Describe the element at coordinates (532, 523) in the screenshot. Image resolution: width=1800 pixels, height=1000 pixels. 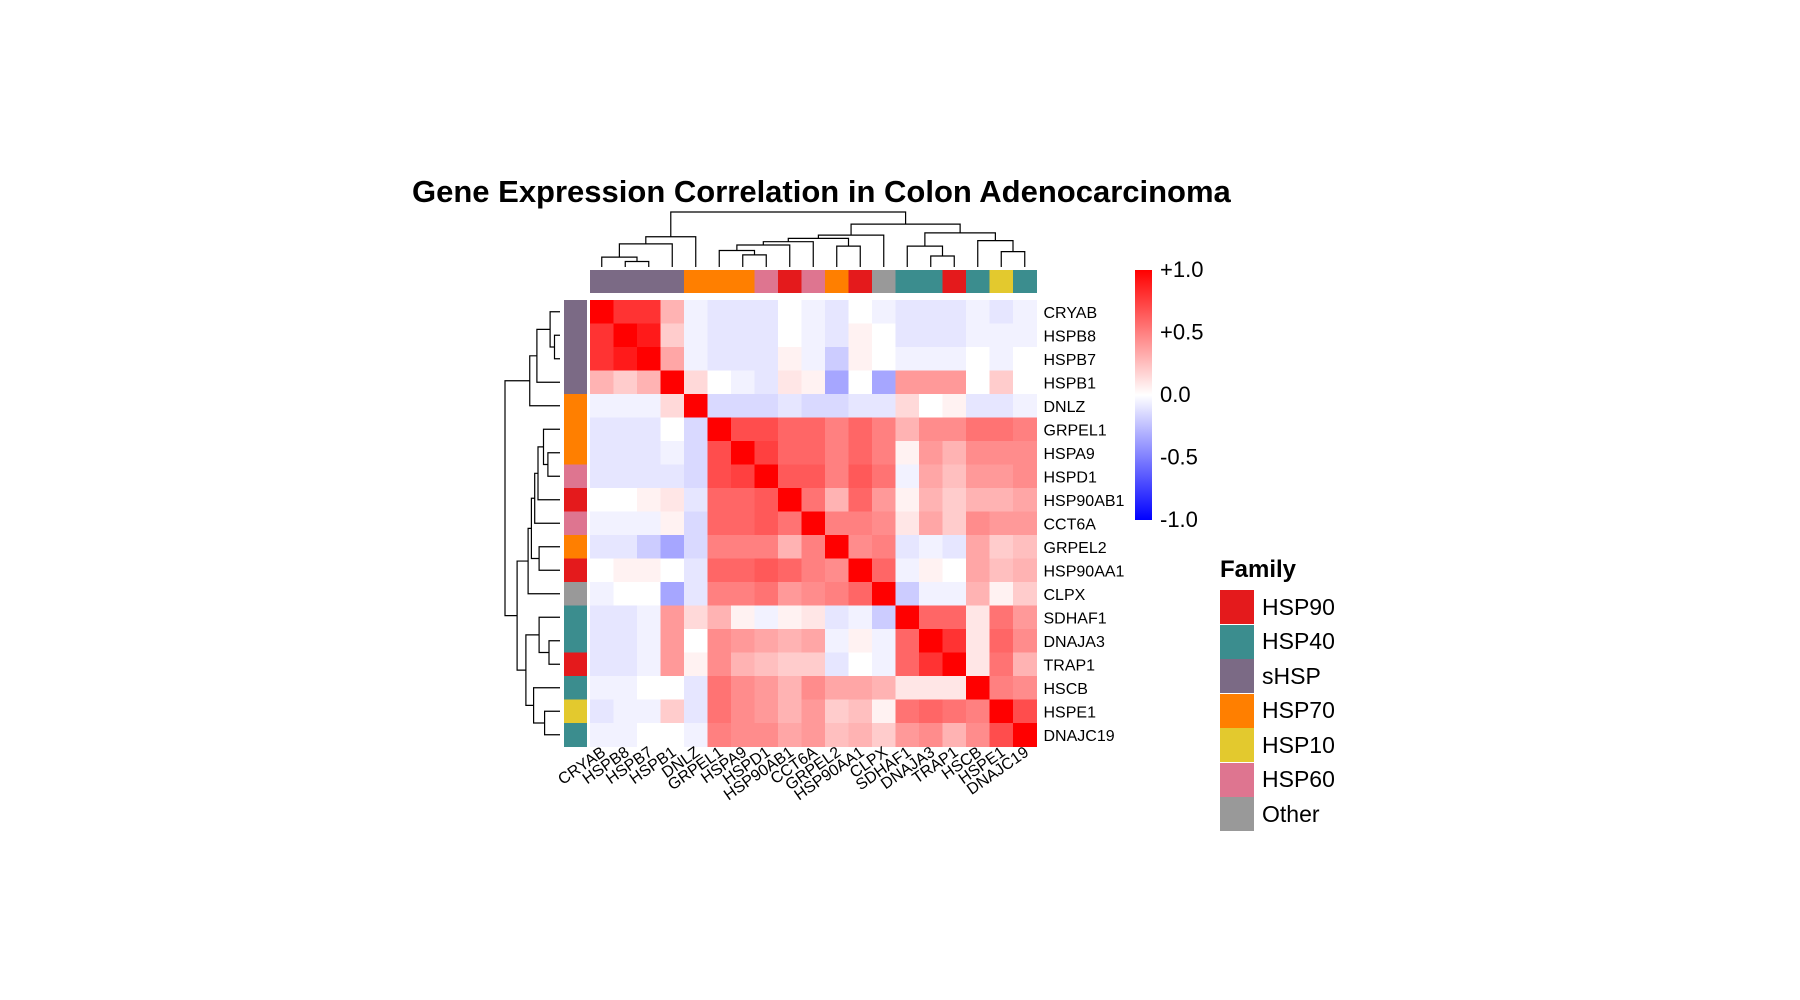
I see `left-dendrogram` at that location.